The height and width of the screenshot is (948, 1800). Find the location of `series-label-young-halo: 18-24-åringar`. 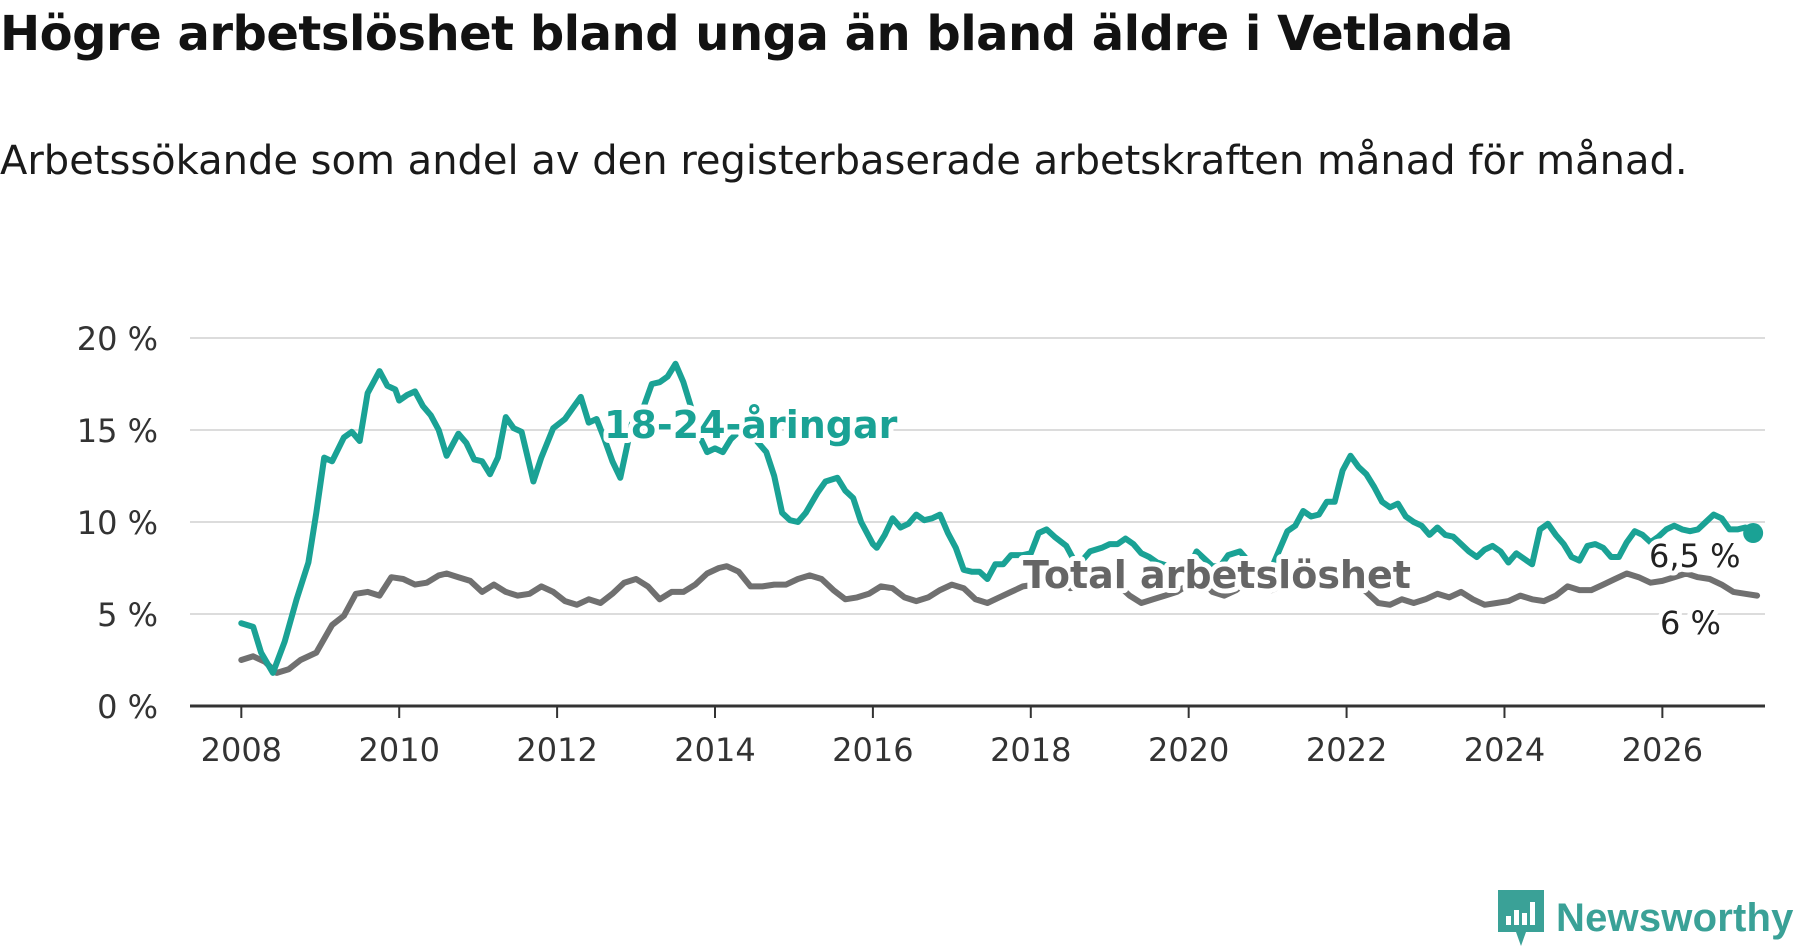

series-label-young-halo: 18-24-åringar is located at coordinates (751, 425).